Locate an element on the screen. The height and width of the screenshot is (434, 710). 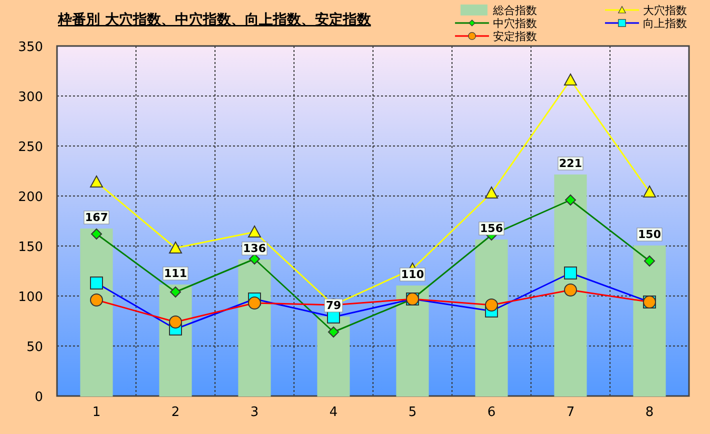
legend-label: 中穴指数 is located at coordinates (515, 23).